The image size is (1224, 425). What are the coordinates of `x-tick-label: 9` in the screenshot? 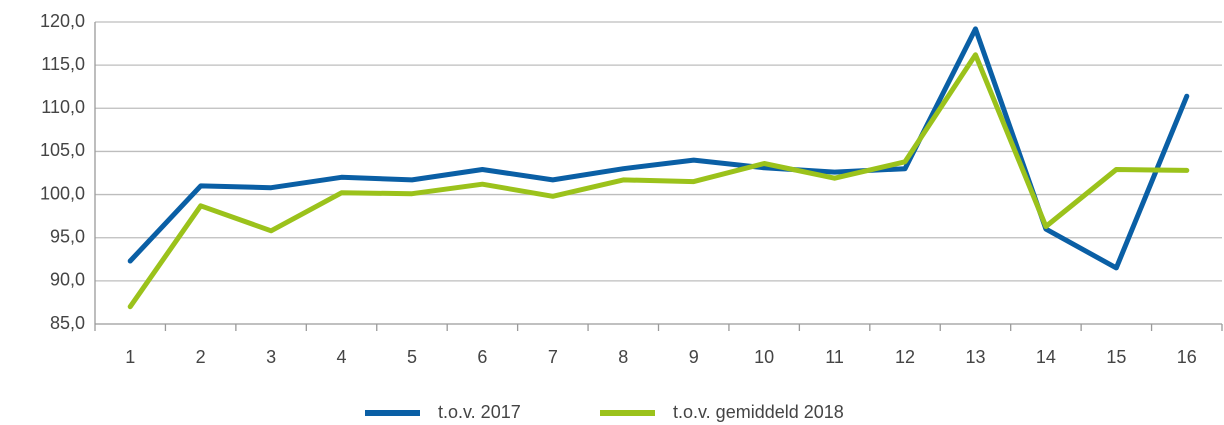 It's located at (694, 357).